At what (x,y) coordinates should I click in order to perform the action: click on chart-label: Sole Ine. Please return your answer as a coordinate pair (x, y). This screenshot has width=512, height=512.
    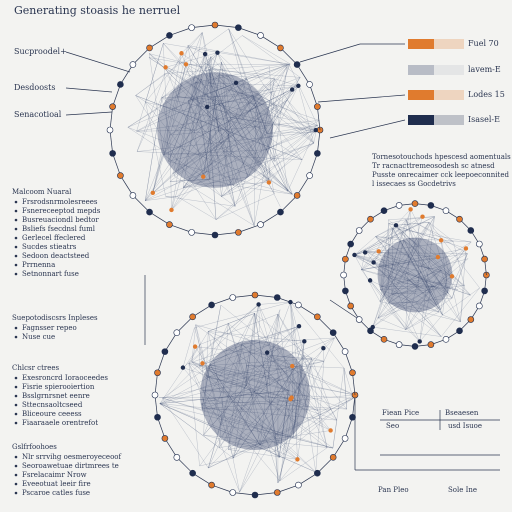
    Looking at the image, I should click on (462, 490).